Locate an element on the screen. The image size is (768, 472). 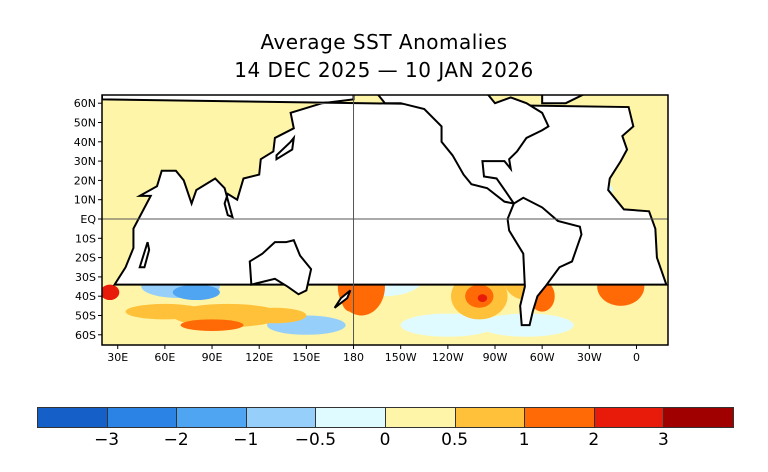
colorbar-label: 0.5 is located at coordinates (455, 440).